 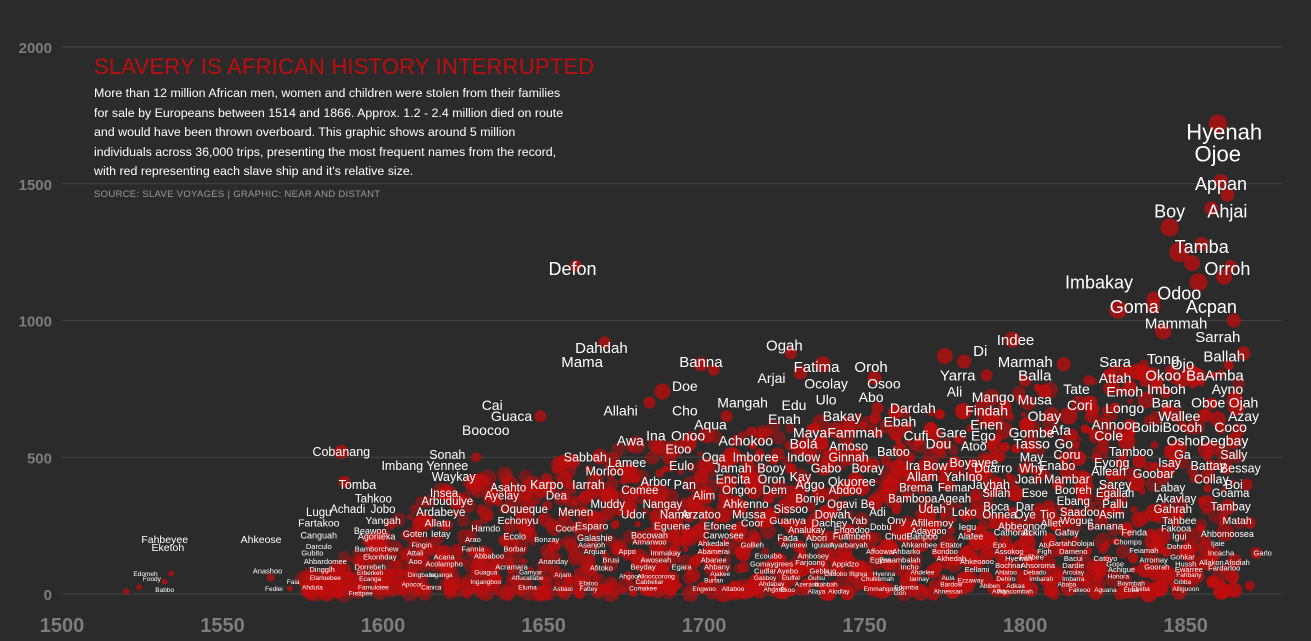 What do you see at coordinates (524, 510) in the screenshot?
I see `name-label-178: Oqueque` at bounding box center [524, 510].